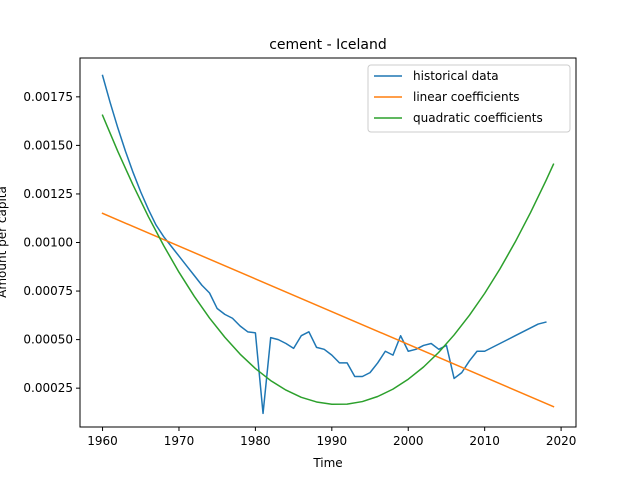 Image resolution: width=640 pixels, height=480 pixels. Describe the element at coordinates (484, 441) in the screenshot. I see `x-tick-label: 2010` at that location.